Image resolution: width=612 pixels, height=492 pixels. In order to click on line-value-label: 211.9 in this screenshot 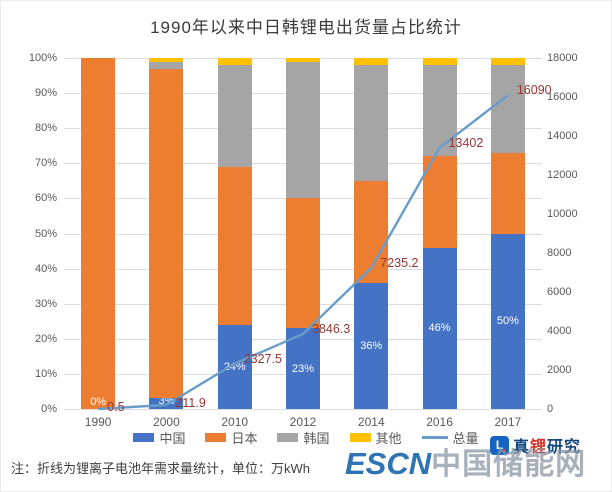, I will do `click(190, 402)`.